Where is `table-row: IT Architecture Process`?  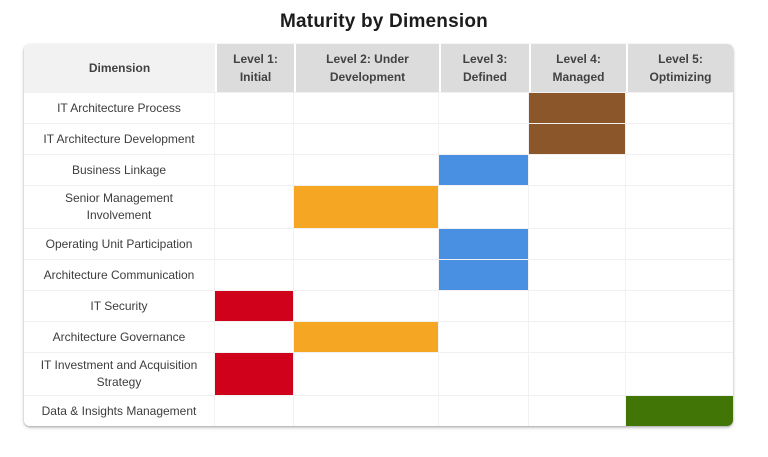
table-row: IT Architecture Process is located at coordinates (378, 107).